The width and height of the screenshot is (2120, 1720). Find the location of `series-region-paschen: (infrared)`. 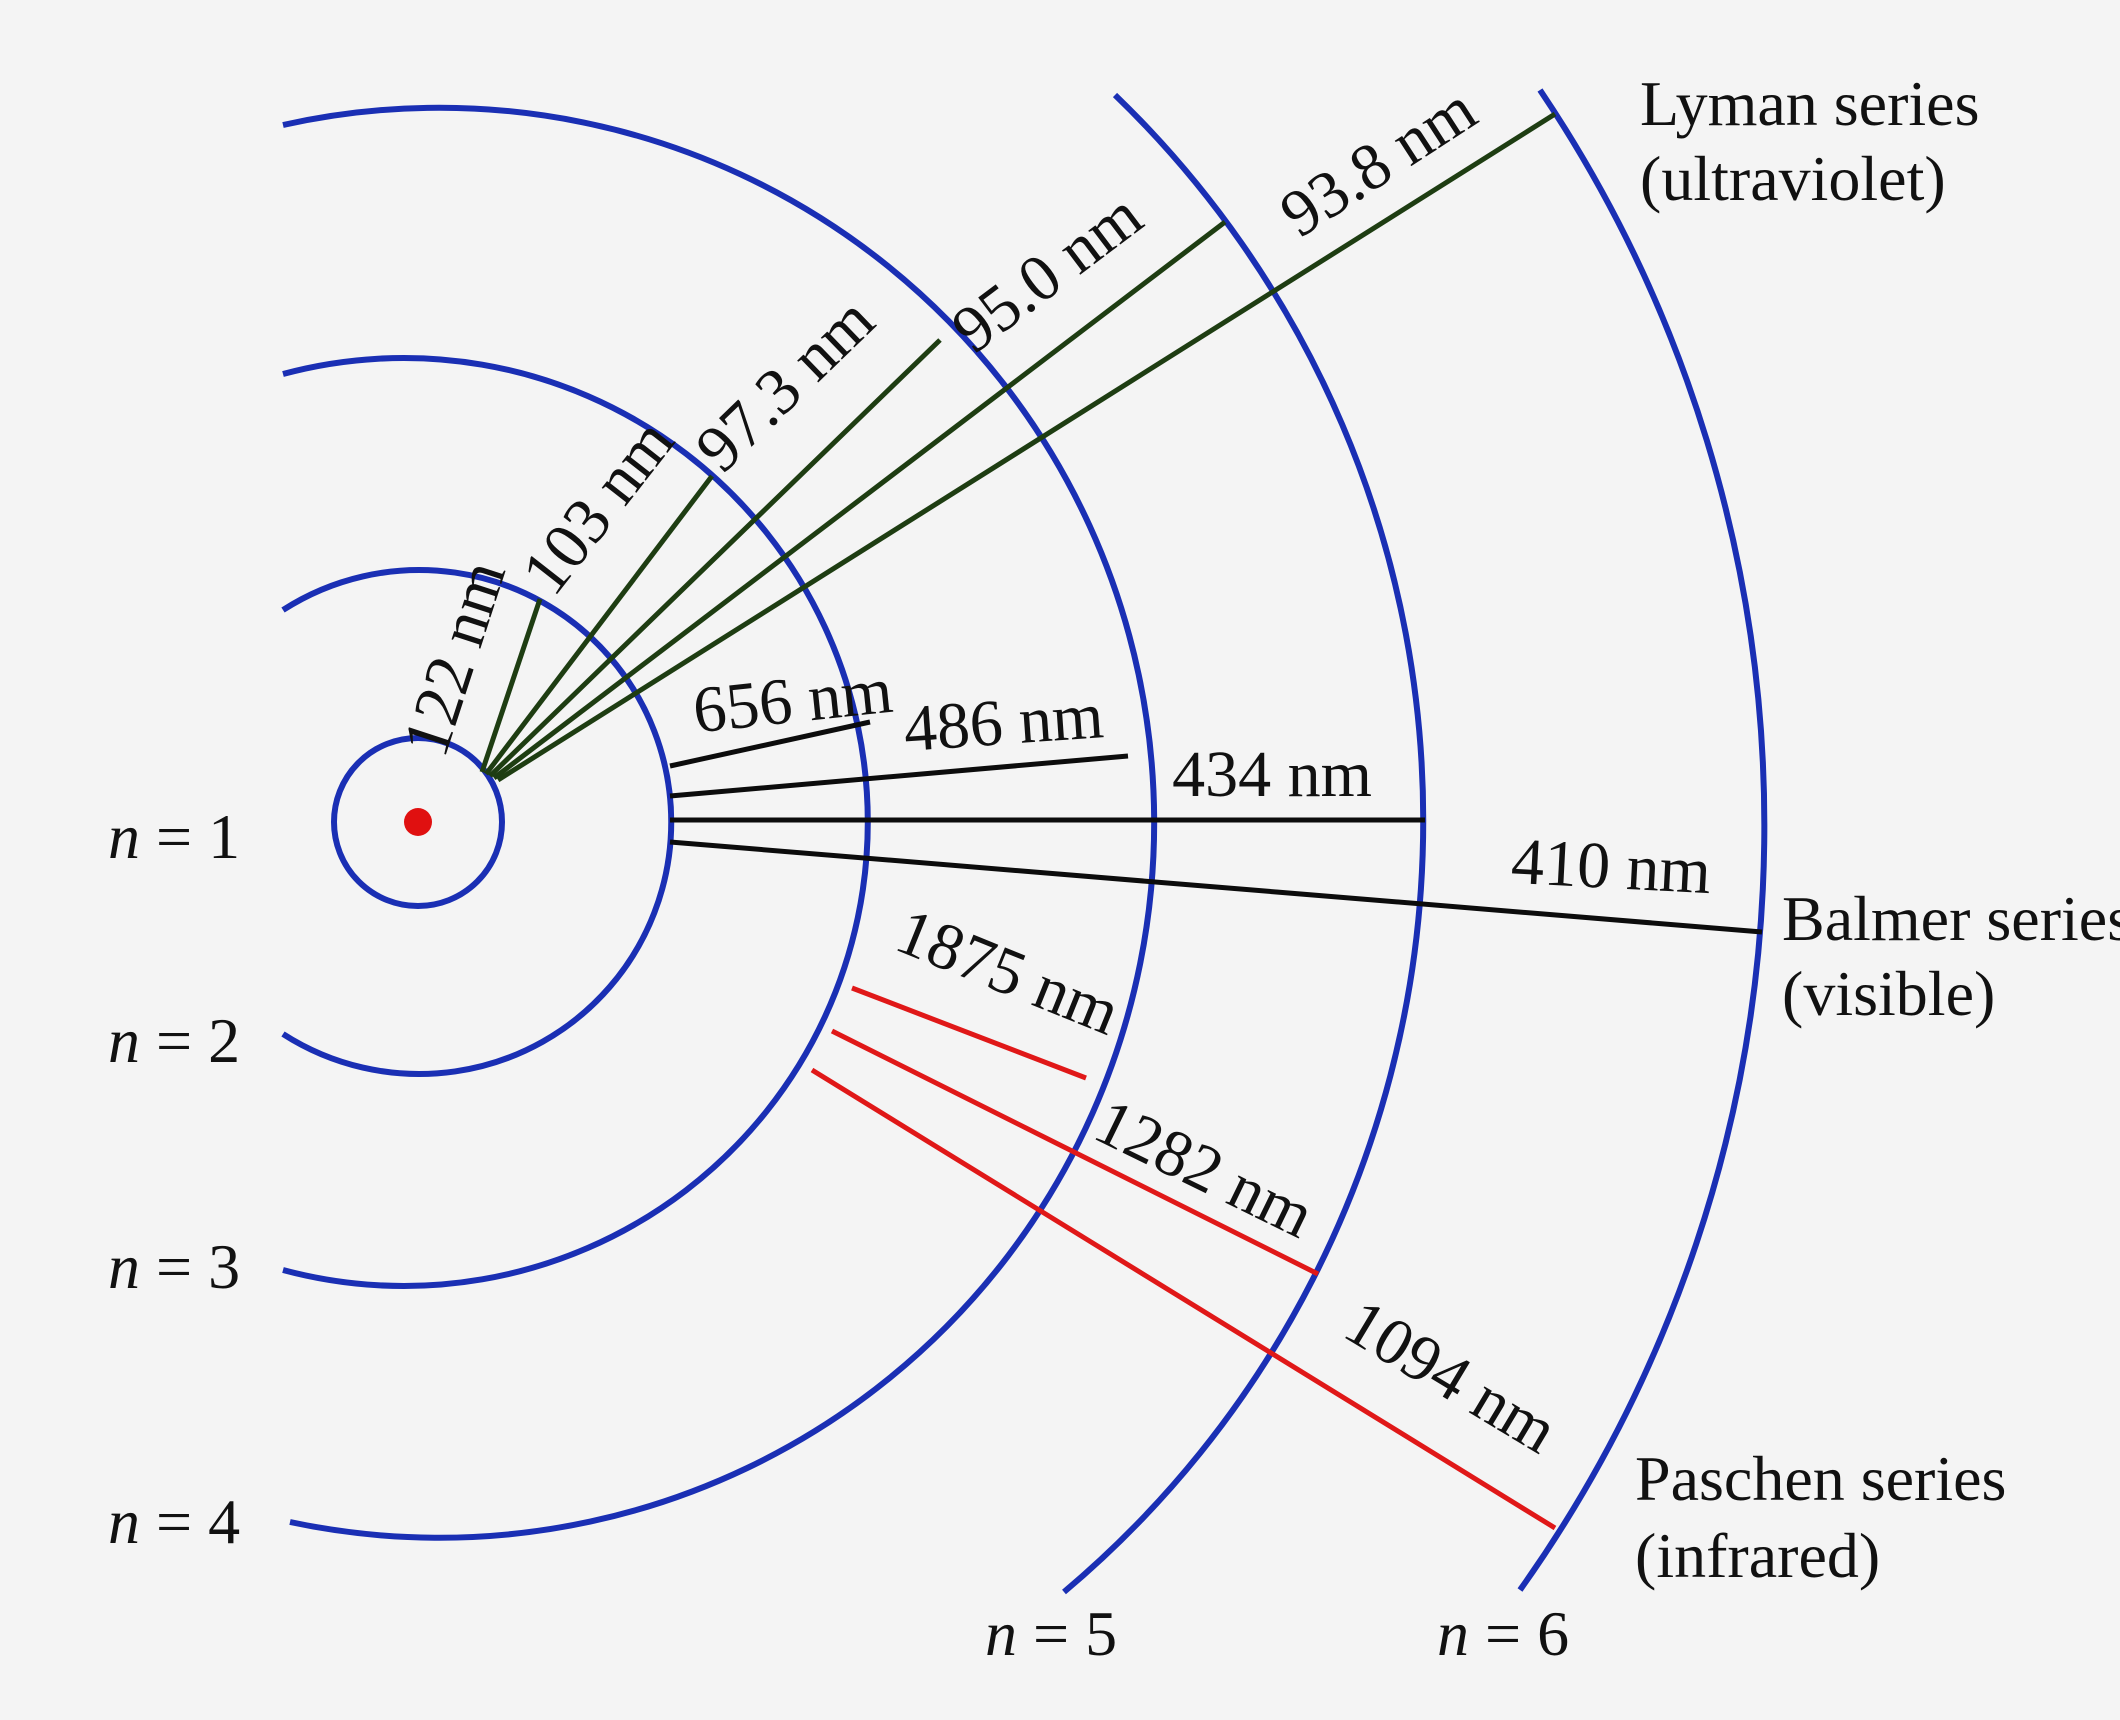

series-region-paschen: (infrared) is located at coordinates (1757, 1555).